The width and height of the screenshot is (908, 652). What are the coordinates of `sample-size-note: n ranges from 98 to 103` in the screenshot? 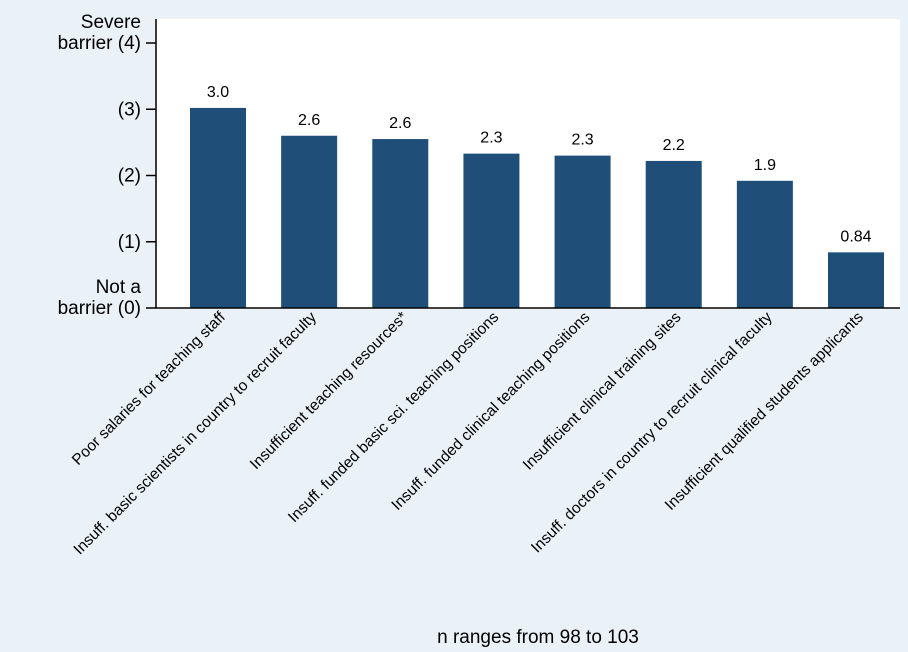 It's located at (538, 637).